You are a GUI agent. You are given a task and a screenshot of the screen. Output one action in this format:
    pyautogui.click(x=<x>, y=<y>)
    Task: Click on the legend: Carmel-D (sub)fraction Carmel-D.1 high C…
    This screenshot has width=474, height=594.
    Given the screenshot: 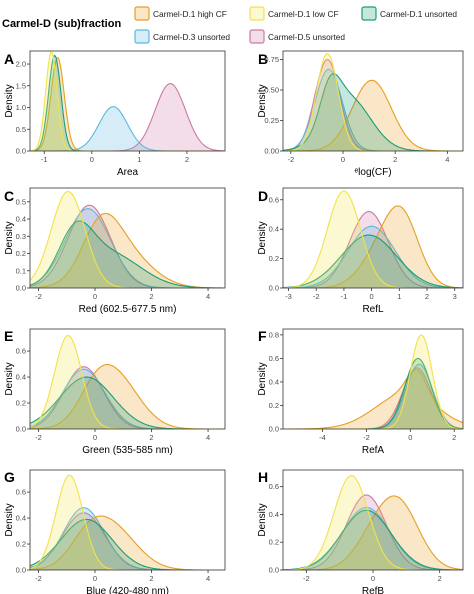 What is the action you would take?
    pyautogui.click(x=229, y=25)
    